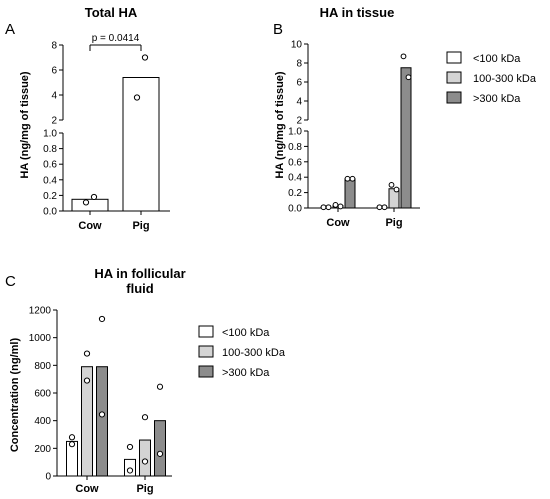 This screenshot has height=499, width=550. Describe the element at coordinates (497, 59) in the screenshot. I see `panel-b-legend-label: <100 kDa` at that location.